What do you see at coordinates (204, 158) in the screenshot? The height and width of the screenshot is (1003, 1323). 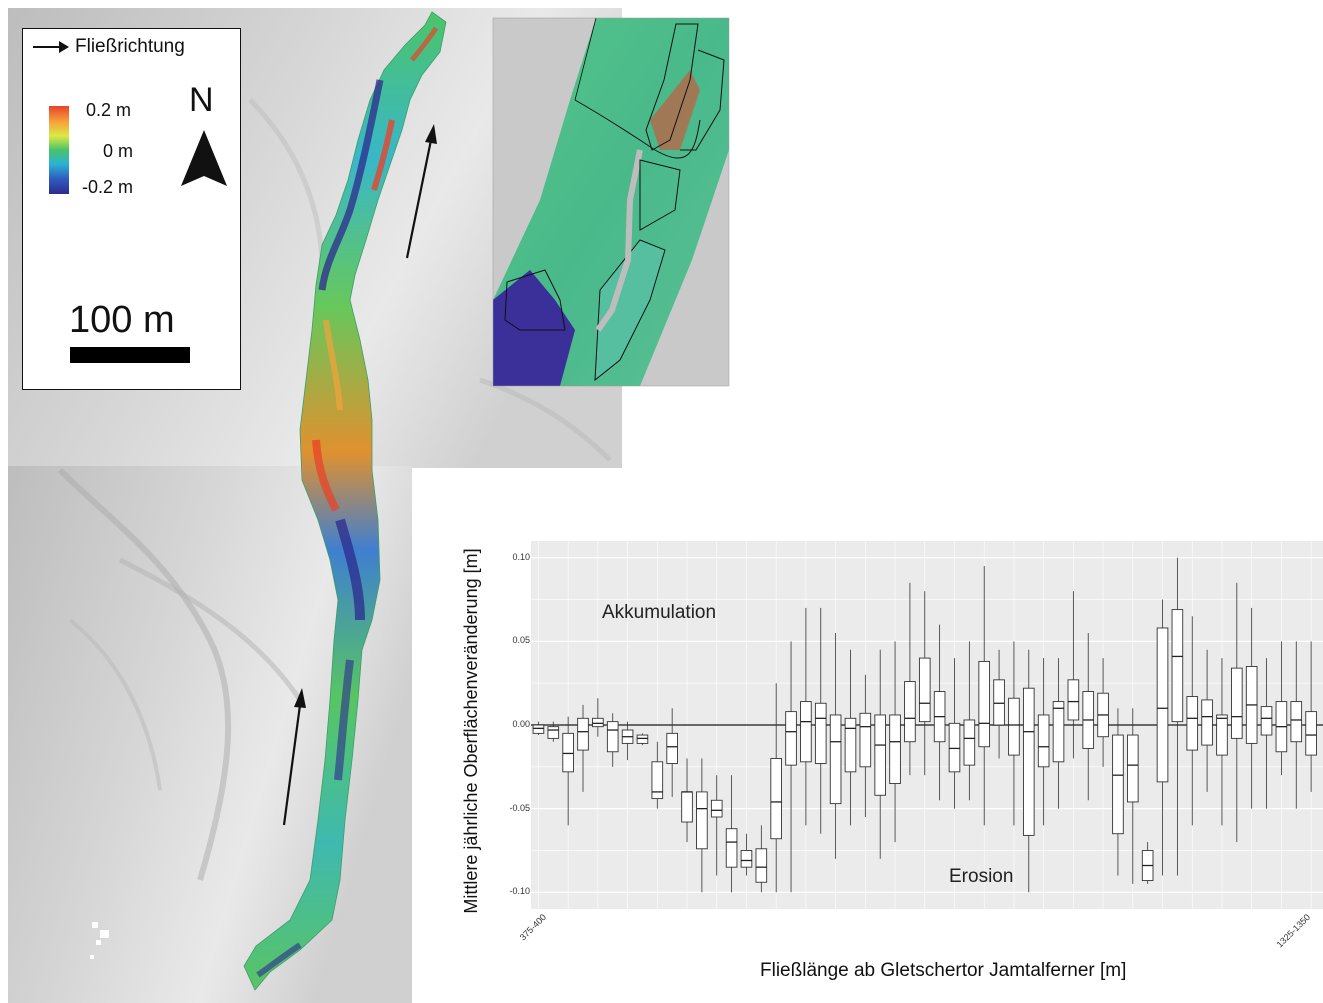 I see `north-arrow-icon` at bounding box center [204, 158].